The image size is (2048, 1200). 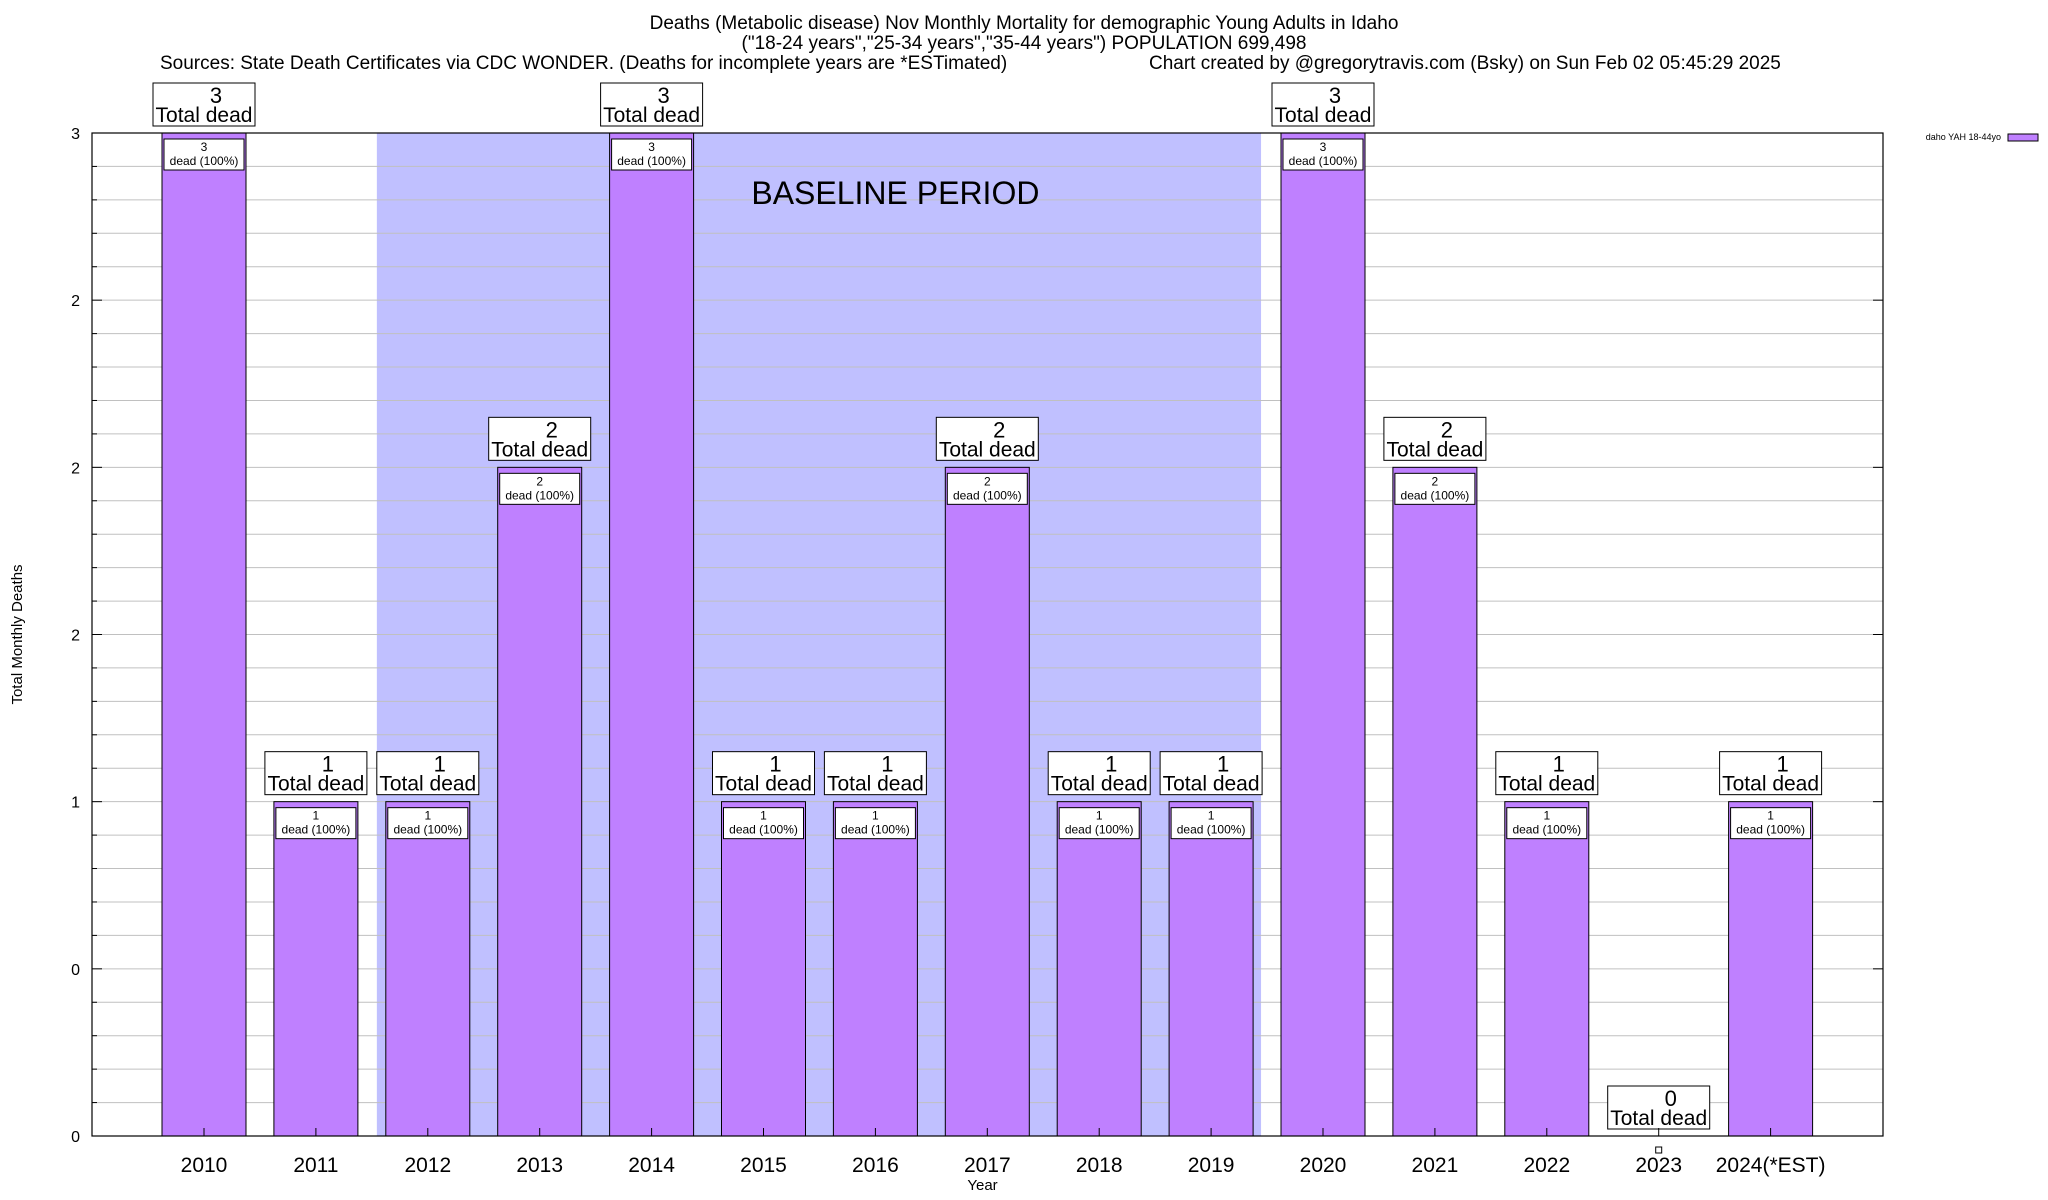 What do you see at coordinates (75, 134) in the screenshot?
I see `y-tick-label: 3` at bounding box center [75, 134].